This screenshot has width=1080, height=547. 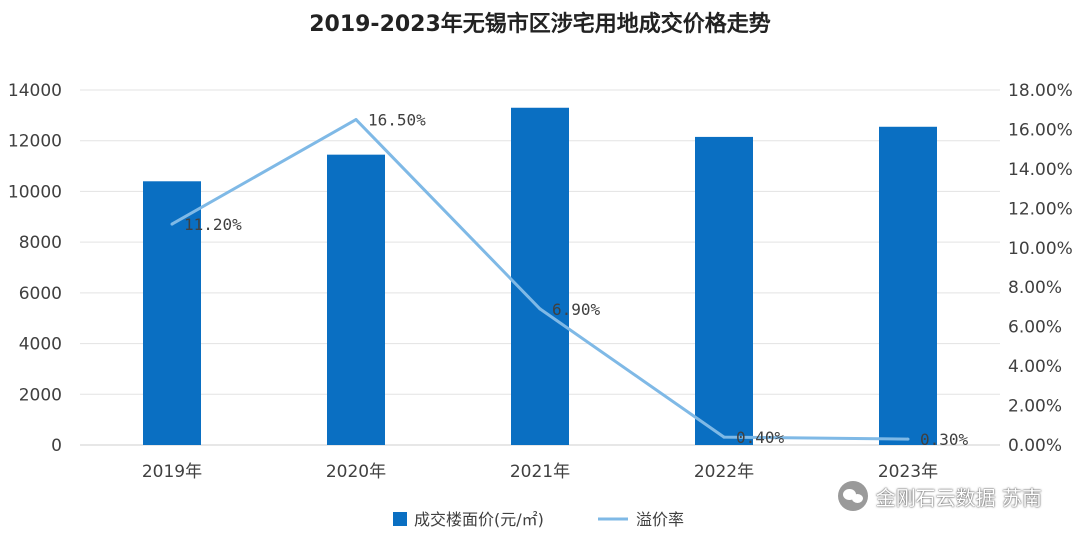 What do you see at coordinates (397, 120) in the screenshot?
I see `line-data-label: 16.50%` at bounding box center [397, 120].